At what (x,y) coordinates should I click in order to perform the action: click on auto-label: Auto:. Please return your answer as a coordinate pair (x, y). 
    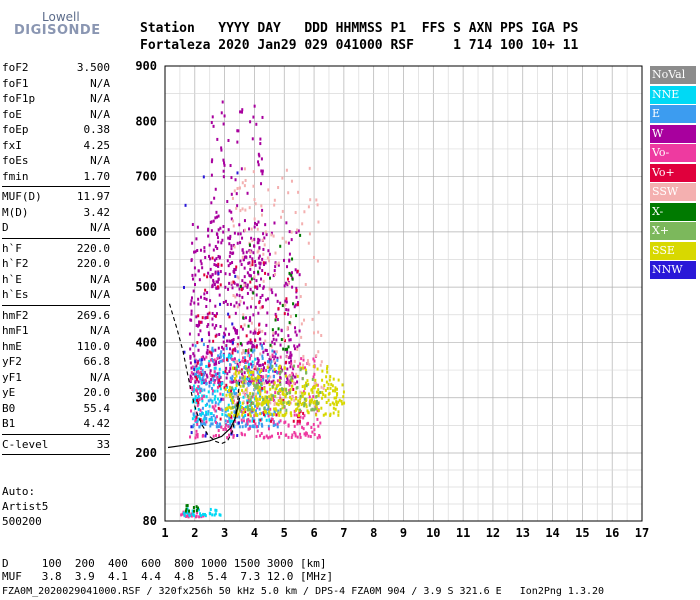
    Looking at the image, I should click on (19, 491).